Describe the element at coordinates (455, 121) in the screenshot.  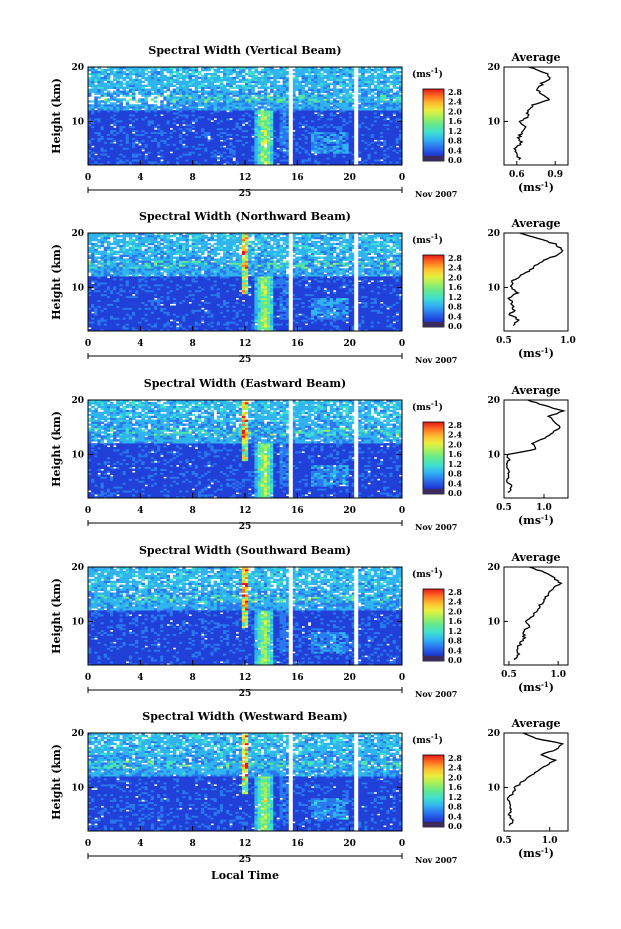
I see `colorbar-tick-label: 1.6` at that location.